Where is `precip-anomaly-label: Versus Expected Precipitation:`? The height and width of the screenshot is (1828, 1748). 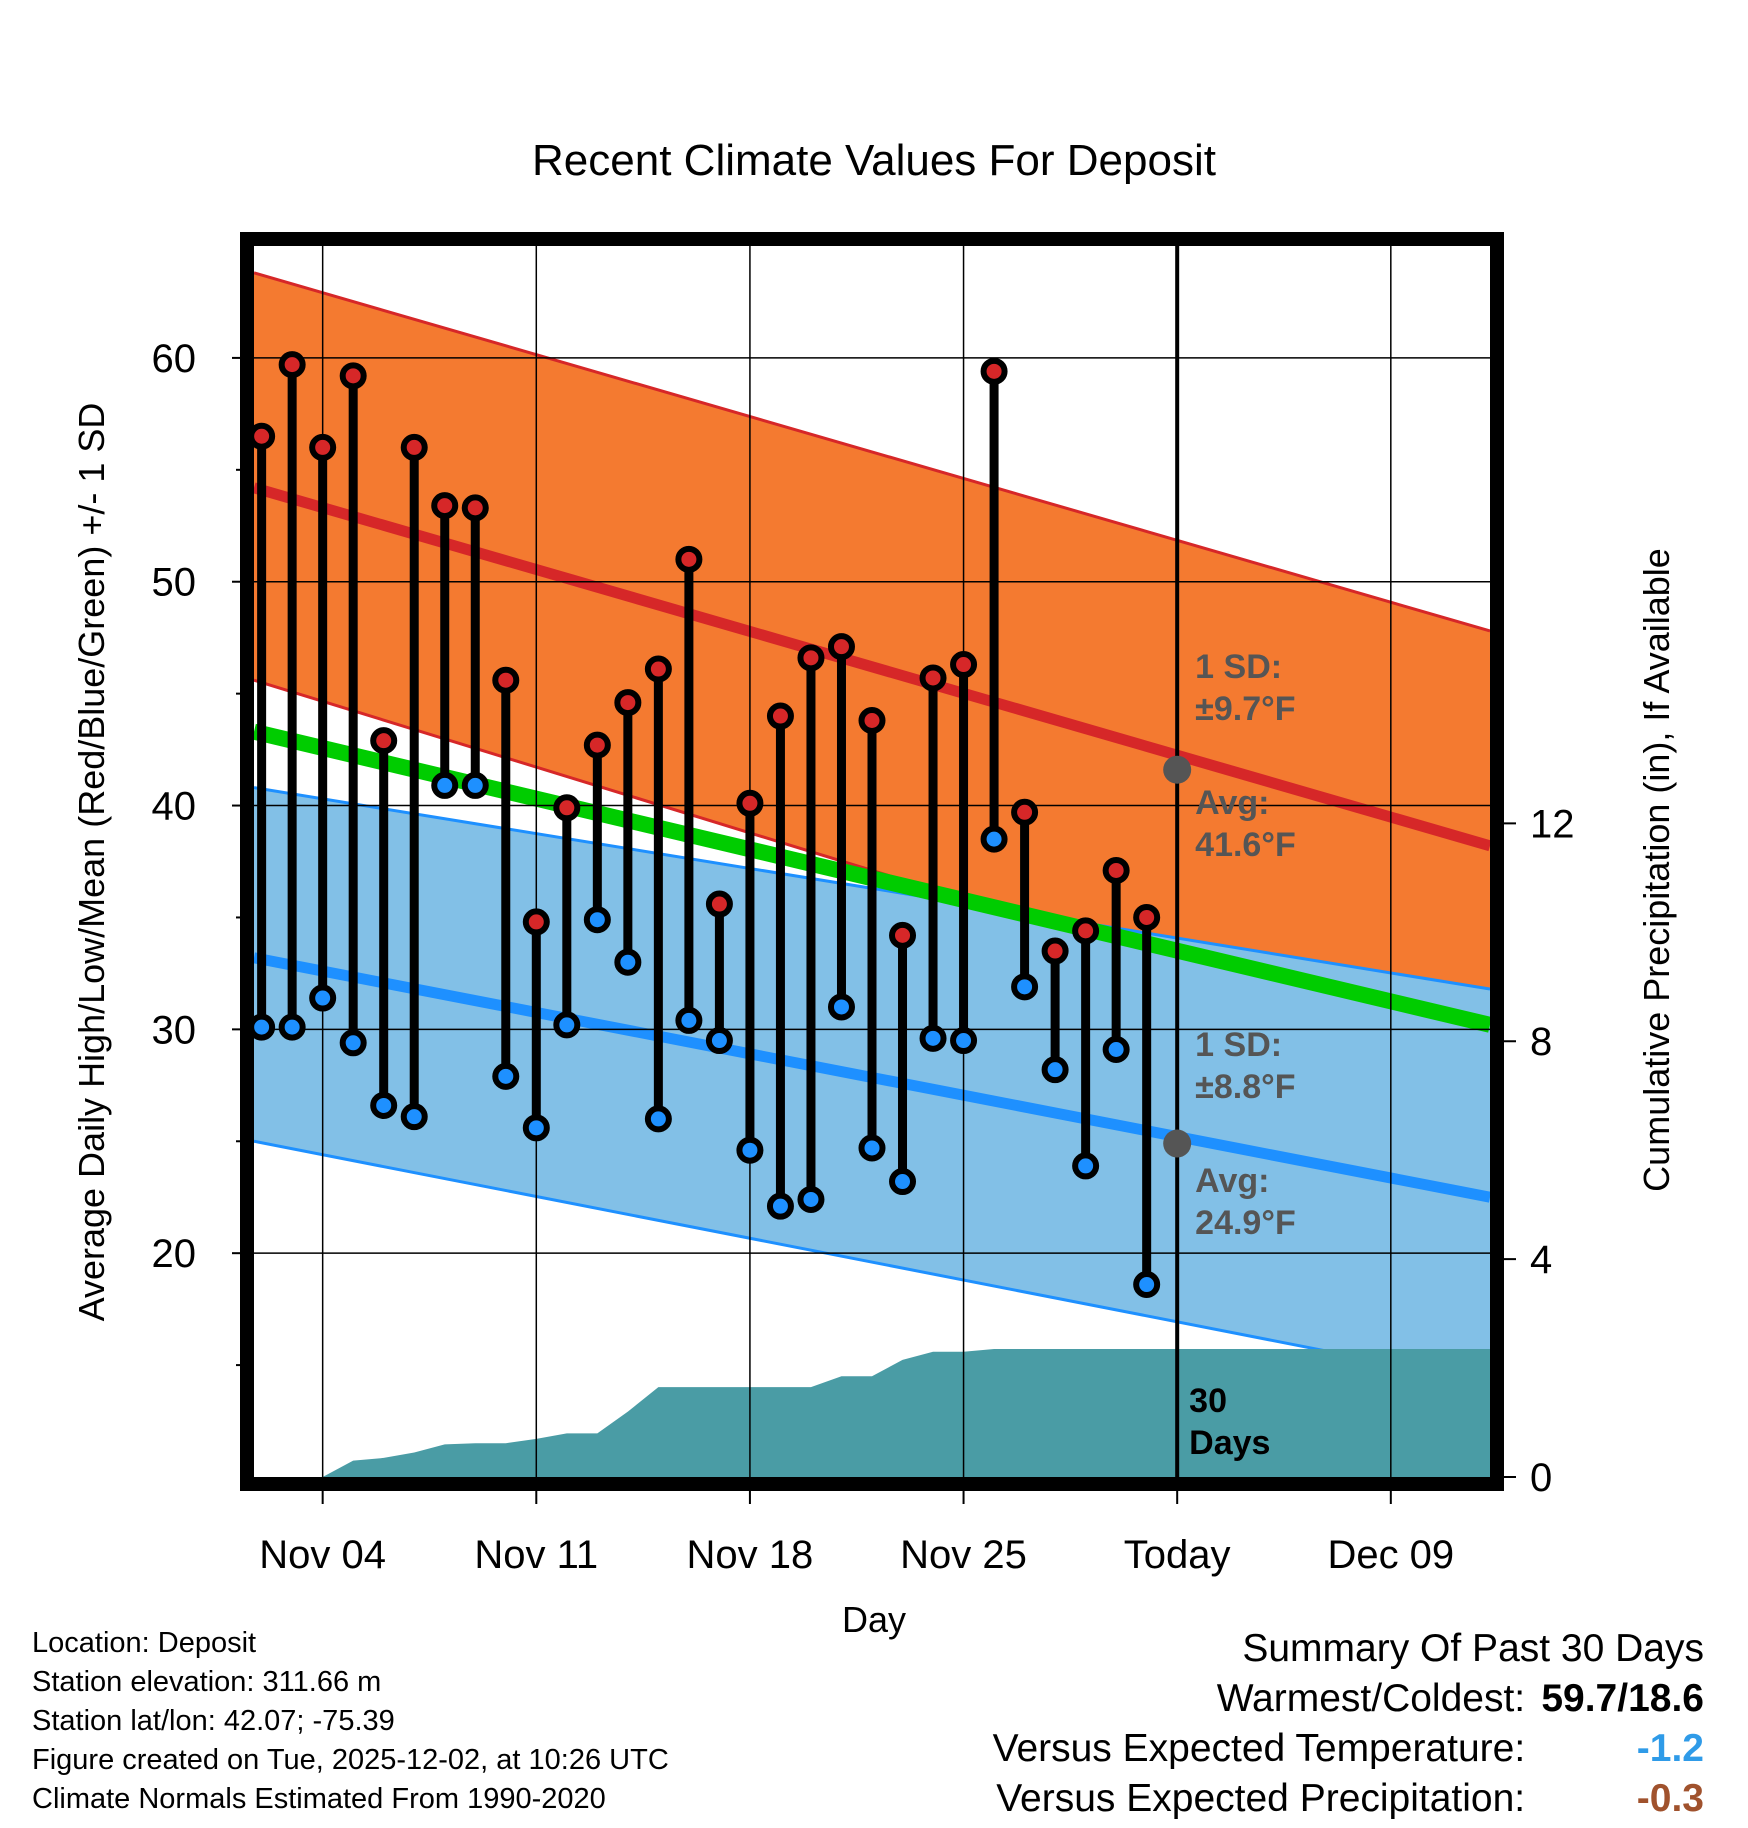 precip-anomaly-label: Versus Expected Precipitation: is located at coordinates (1261, 1798).